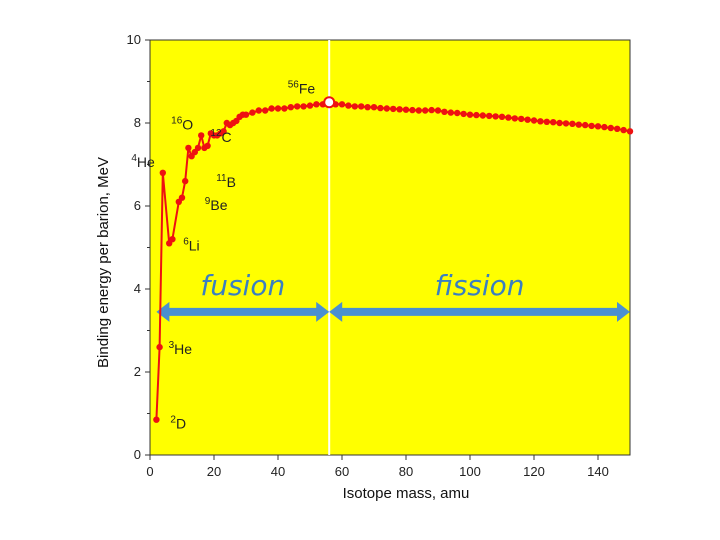 This screenshot has width=720, height=540. I want to click on isotope-label-he3: 3He, so click(181, 348).